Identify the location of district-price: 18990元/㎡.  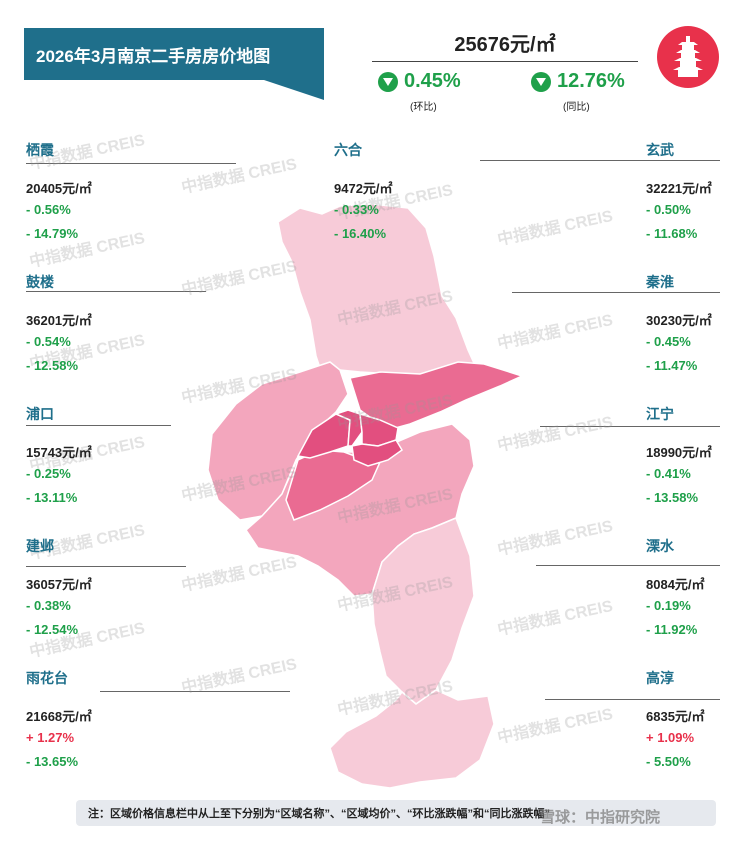
(679, 452).